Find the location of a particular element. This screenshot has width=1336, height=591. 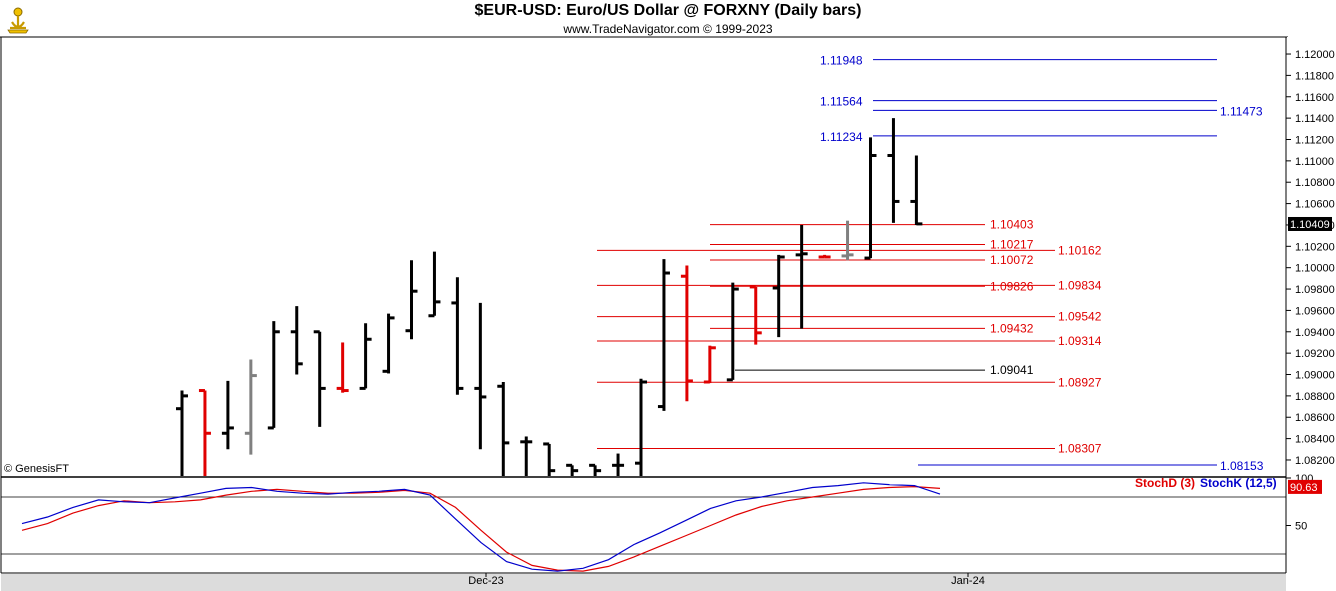

oscillator-line-stochd is located at coordinates (481, 528).